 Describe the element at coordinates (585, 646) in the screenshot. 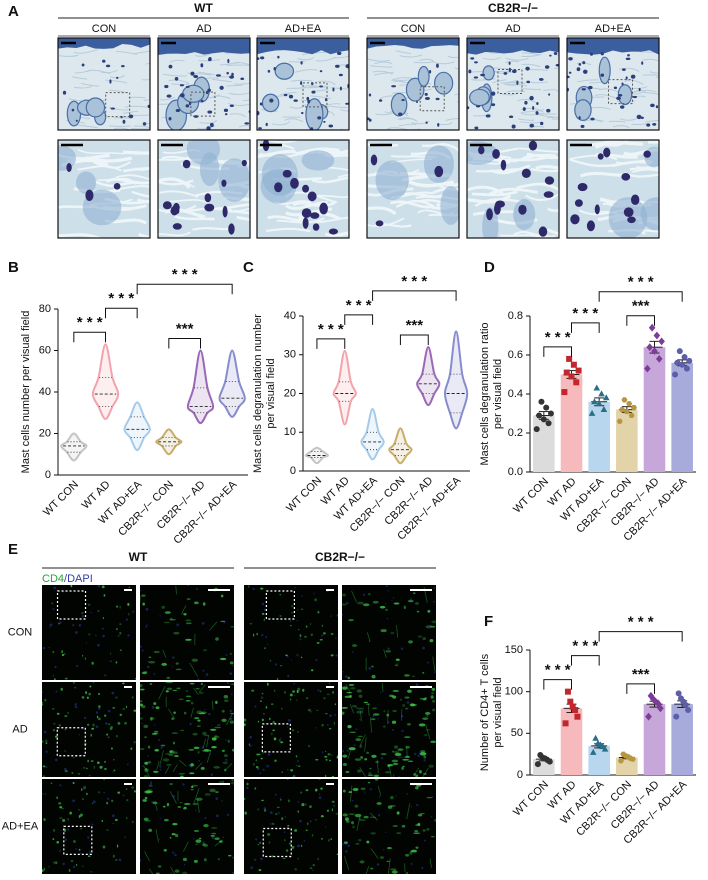

I see `significance-label: * * *` at that location.